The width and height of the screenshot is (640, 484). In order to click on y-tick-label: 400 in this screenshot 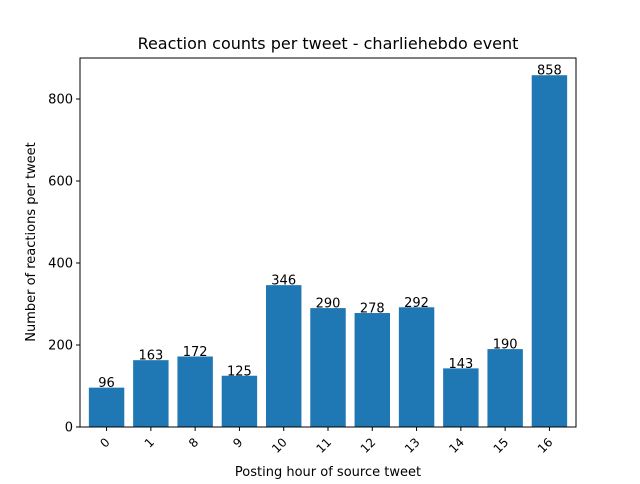, I will do `click(60, 264)`.